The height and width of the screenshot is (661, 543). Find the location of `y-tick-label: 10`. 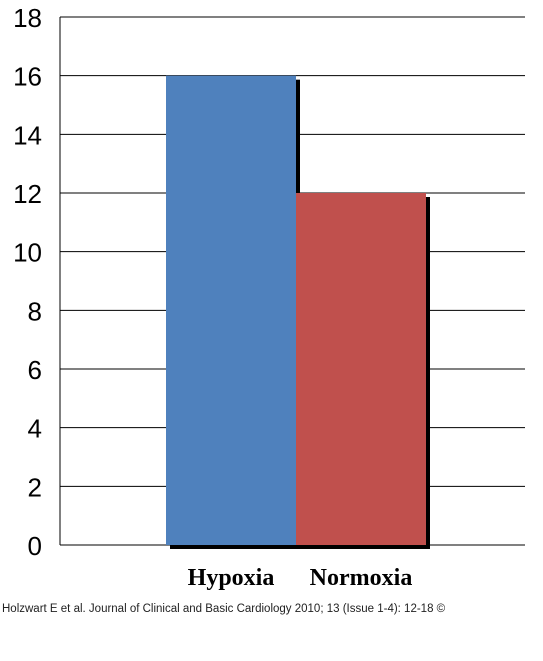

y-tick-label: 10 is located at coordinates (27, 253).